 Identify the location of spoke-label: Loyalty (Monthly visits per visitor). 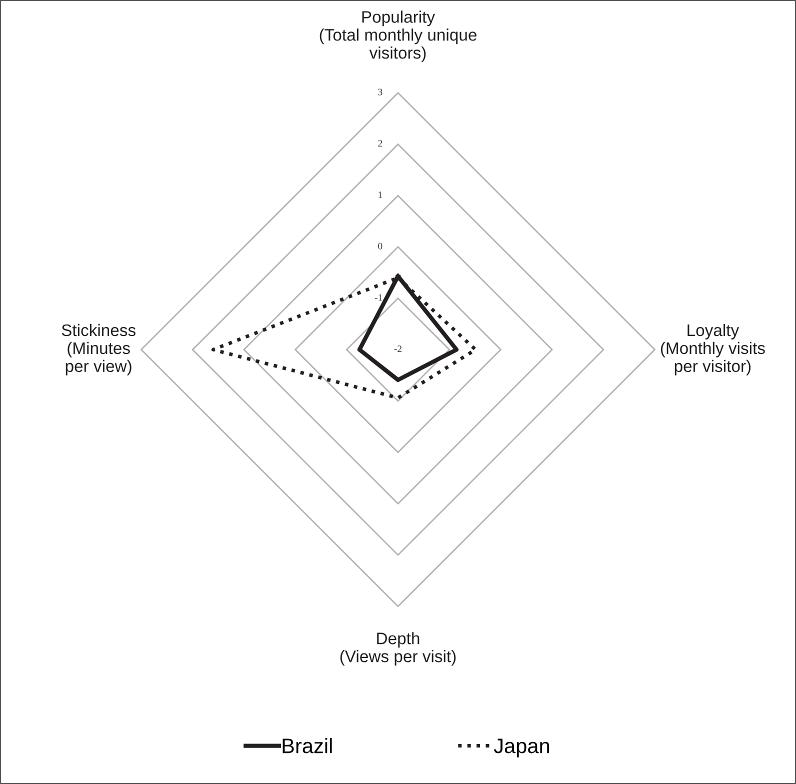
(712, 350).